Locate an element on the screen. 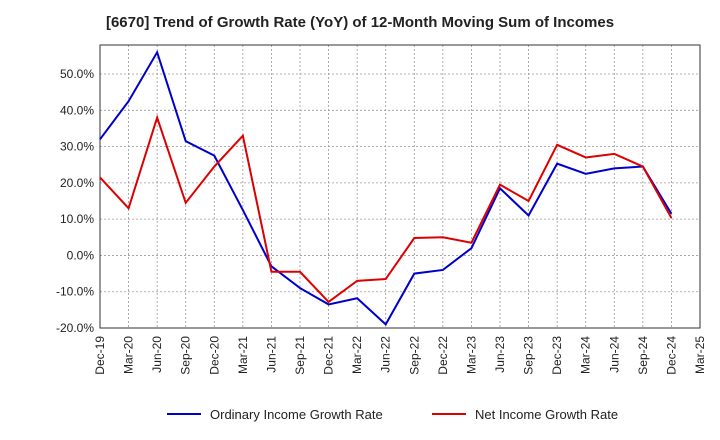 This screenshot has height=440, width=720. x-tick-label: Dec-21 is located at coordinates (329, 355).